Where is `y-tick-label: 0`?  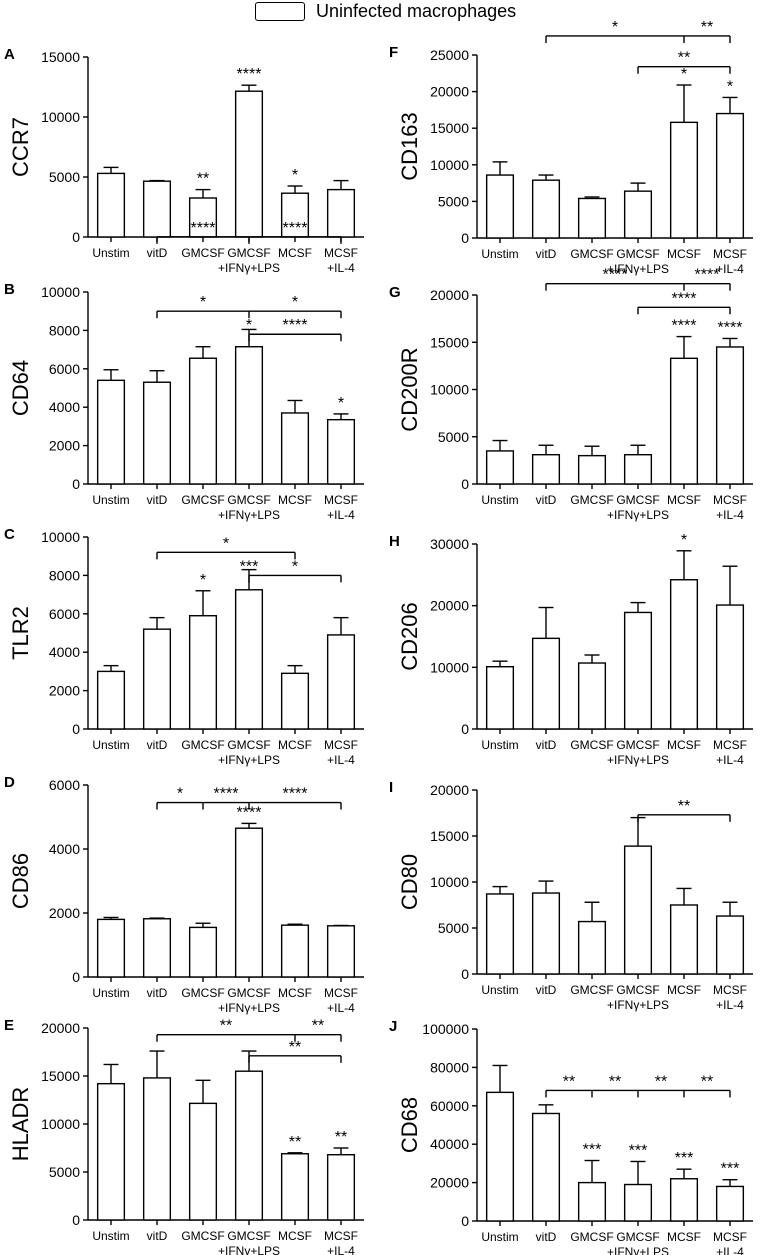 y-tick-label: 0 is located at coordinates (465, 974).